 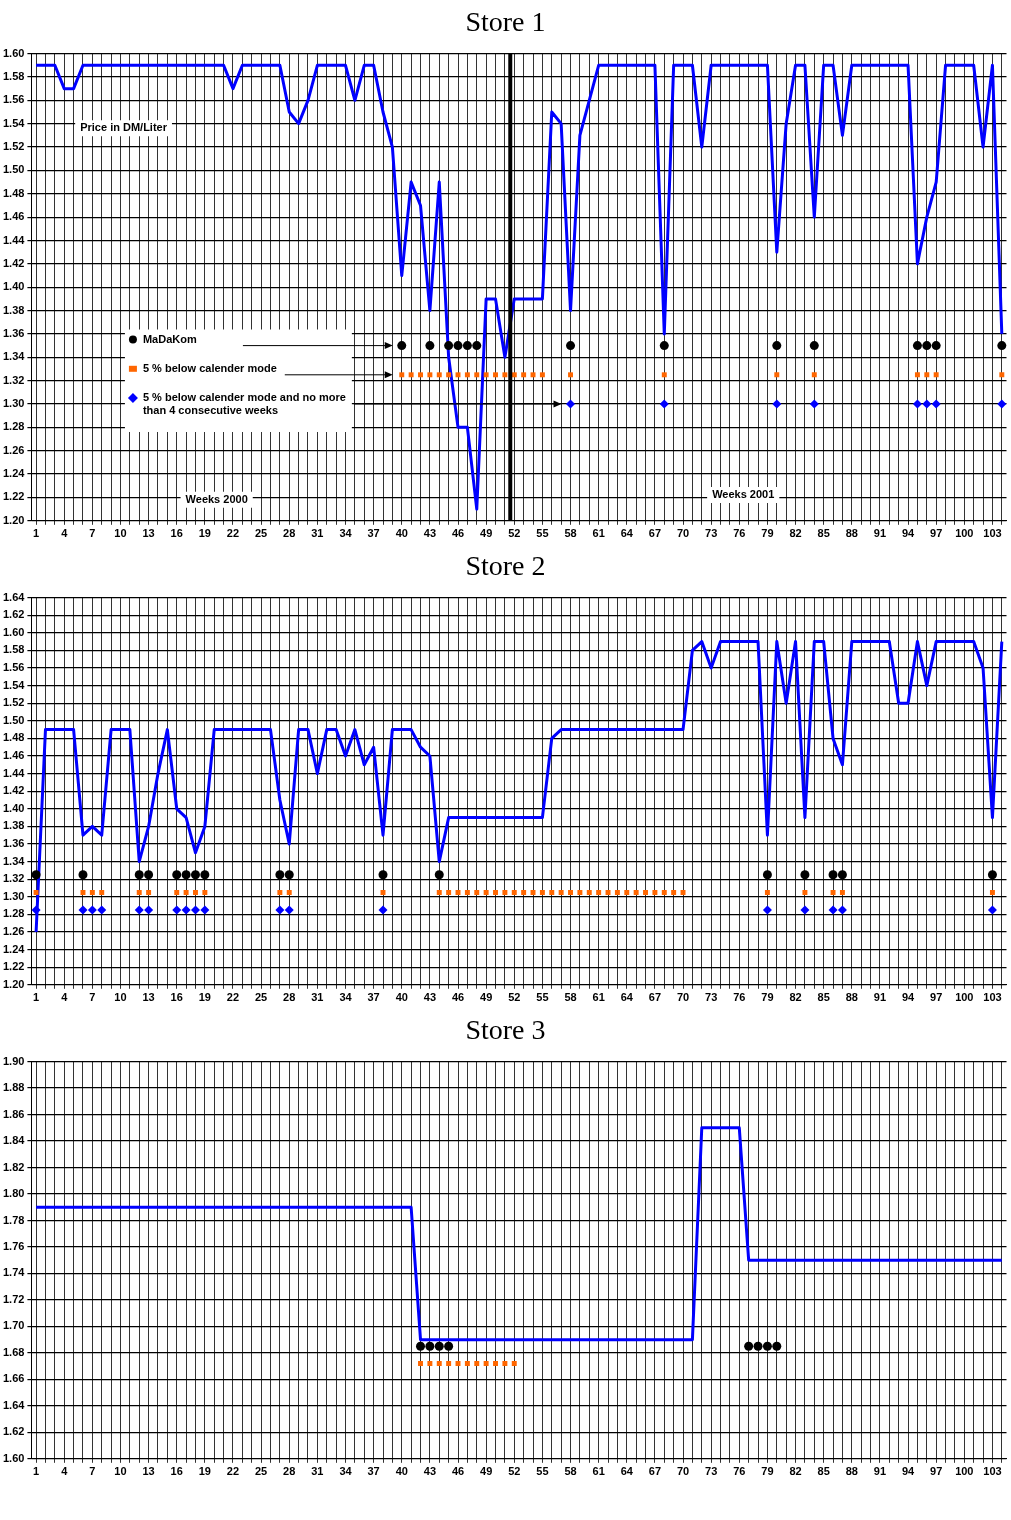 What do you see at coordinates (289, 533) in the screenshot?
I see `x-tick-label: 28` at bounding box center [289, 533].